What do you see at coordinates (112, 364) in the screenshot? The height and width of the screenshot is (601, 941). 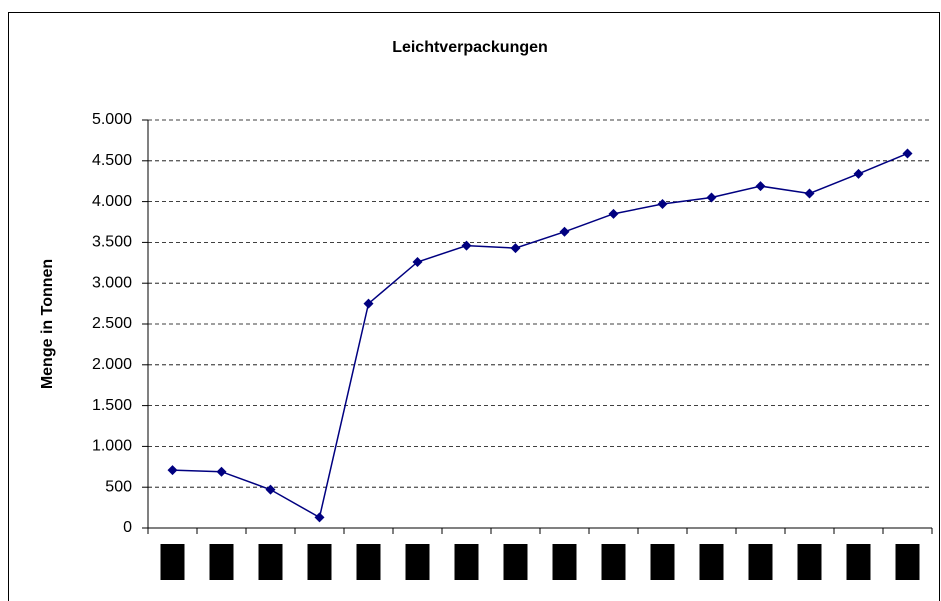 I see `y-tick-label: 2.000` at bounding box center [112, 364].